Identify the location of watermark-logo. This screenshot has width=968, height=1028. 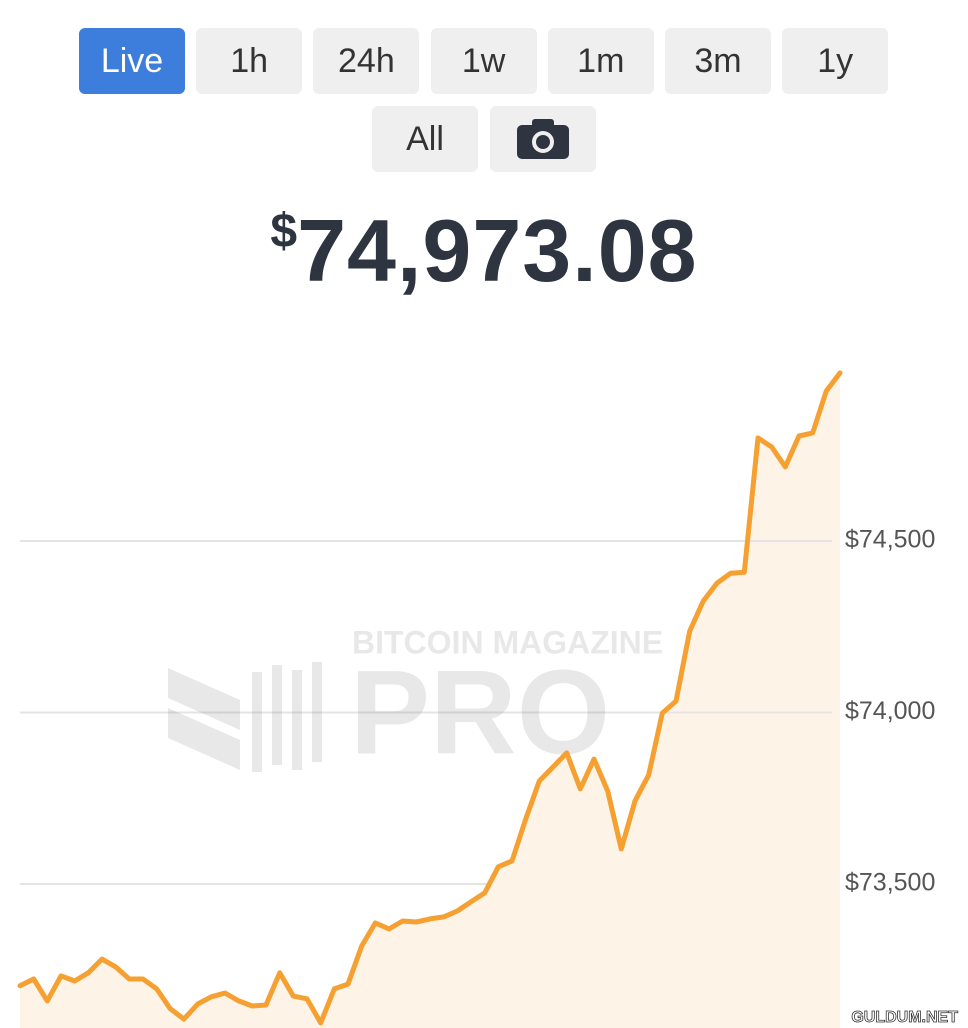
(245, 717).